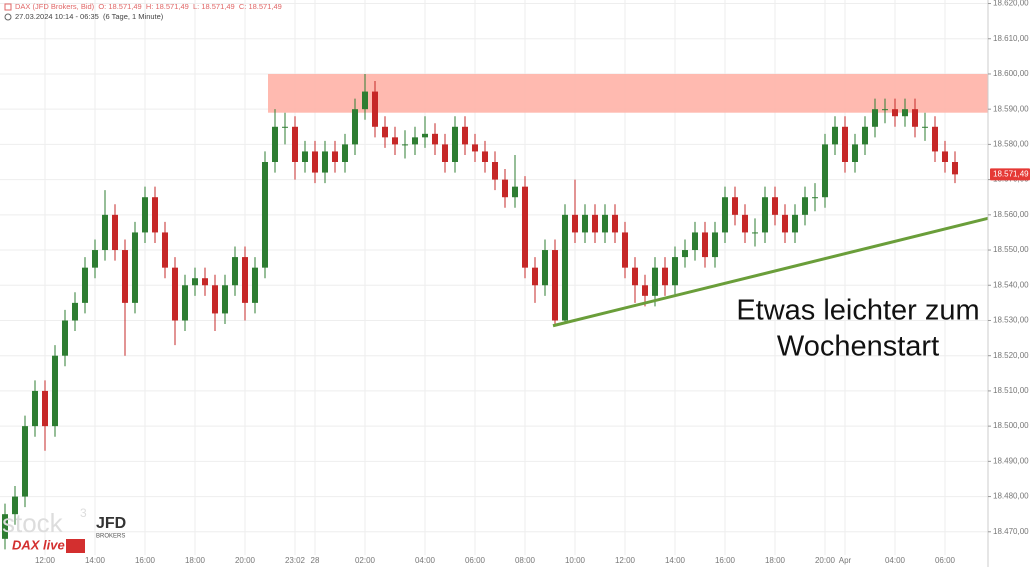 The image size is (1030, 567). I want to click on y-tick-label: 18.610,00, so click(1011, 38).